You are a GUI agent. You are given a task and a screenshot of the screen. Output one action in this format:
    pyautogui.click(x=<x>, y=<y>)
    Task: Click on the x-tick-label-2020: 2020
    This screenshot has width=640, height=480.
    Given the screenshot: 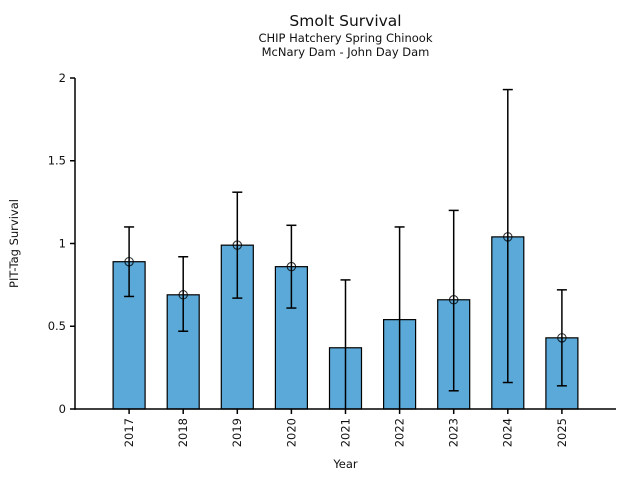 What is the action you would take?
    pyautogui.click(x=291, y=432)
    